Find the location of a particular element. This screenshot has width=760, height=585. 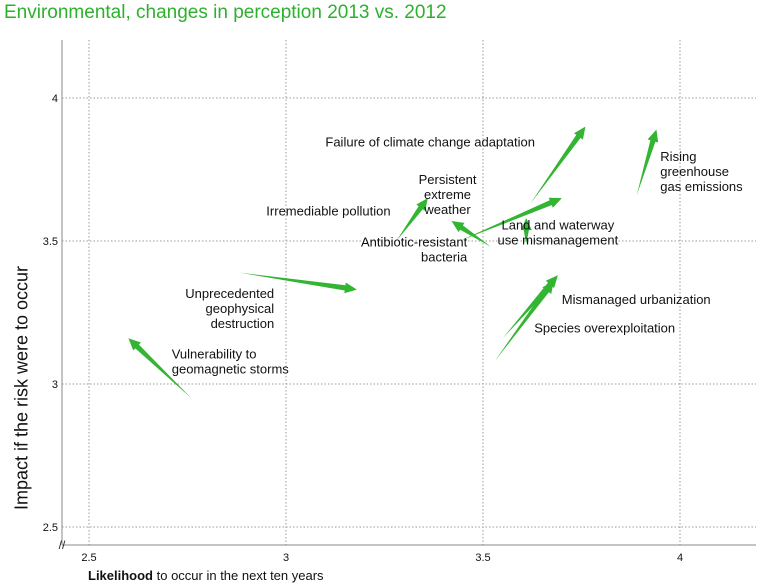

risk-label: Vulnerability to geomagnetic storms is located at coordinates (231, 361).